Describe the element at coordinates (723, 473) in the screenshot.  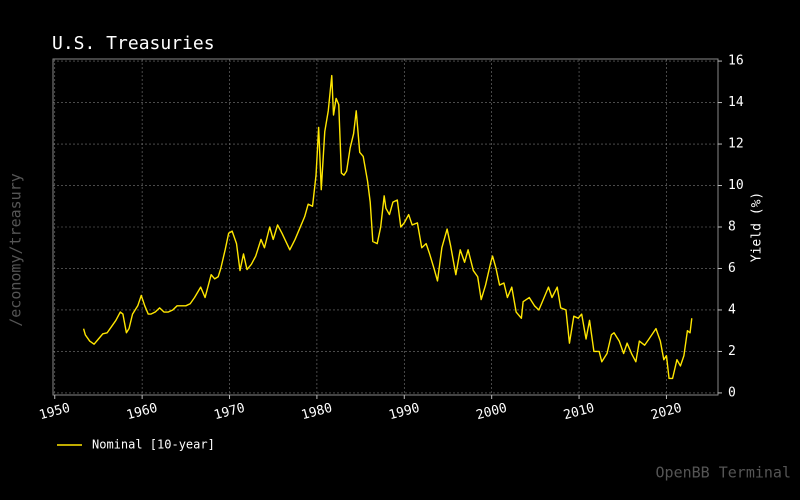
I see `watermark: OpenBB Terminal` at that location.